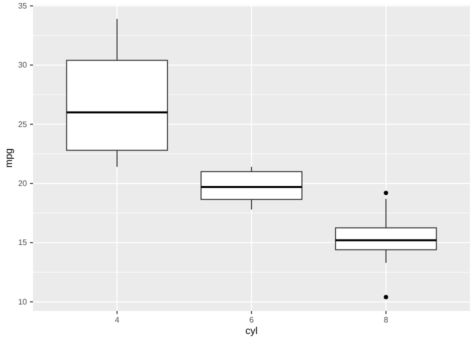  What do you see at coordinates (386, 320) in the screenshot?
I see `x-tick-label: 8` at bounding box center [386, 320].